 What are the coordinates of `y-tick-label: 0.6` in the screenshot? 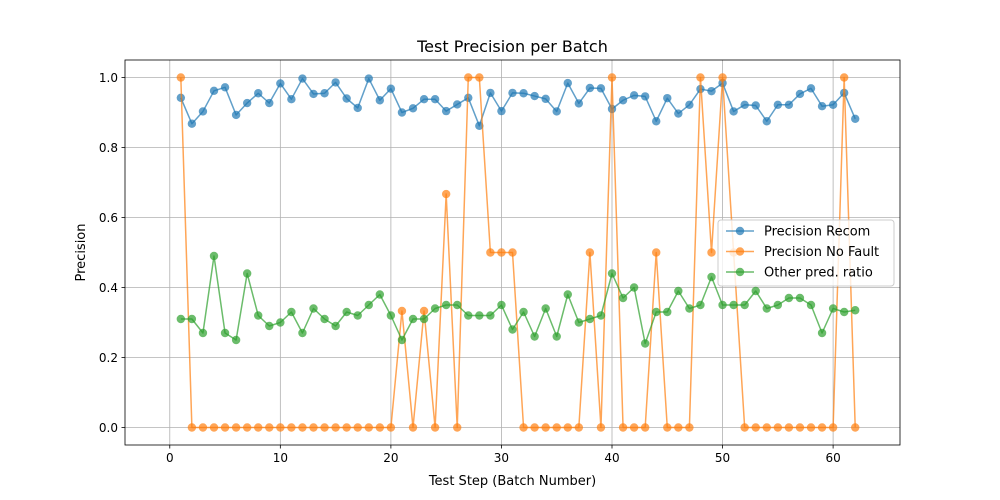 It's located at (108, 218).